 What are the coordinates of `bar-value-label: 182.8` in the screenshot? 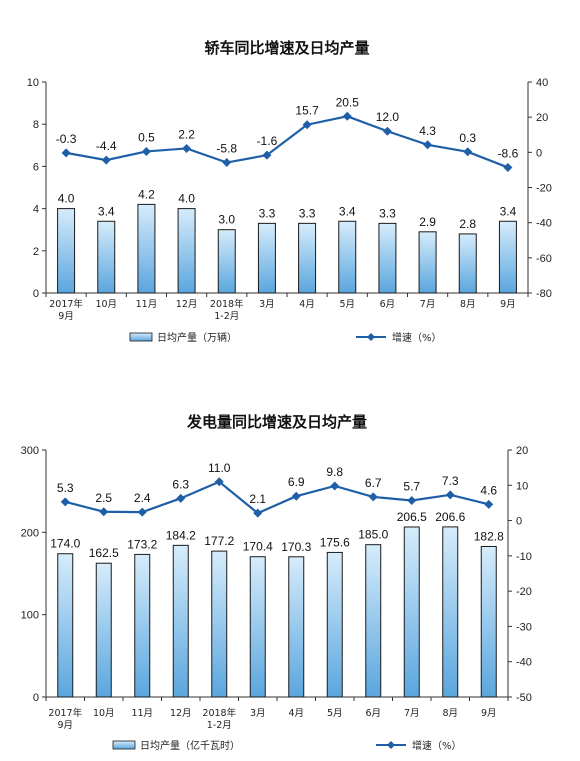 It's located at (489, 536).